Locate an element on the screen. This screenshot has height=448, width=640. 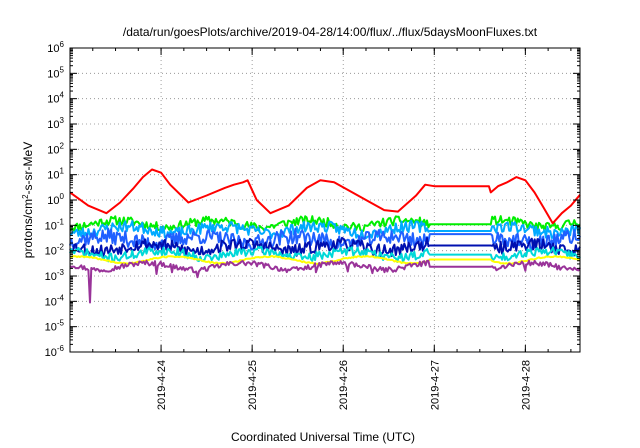
y-tick-label-exp: 6 is located at coordinates (62, 44).